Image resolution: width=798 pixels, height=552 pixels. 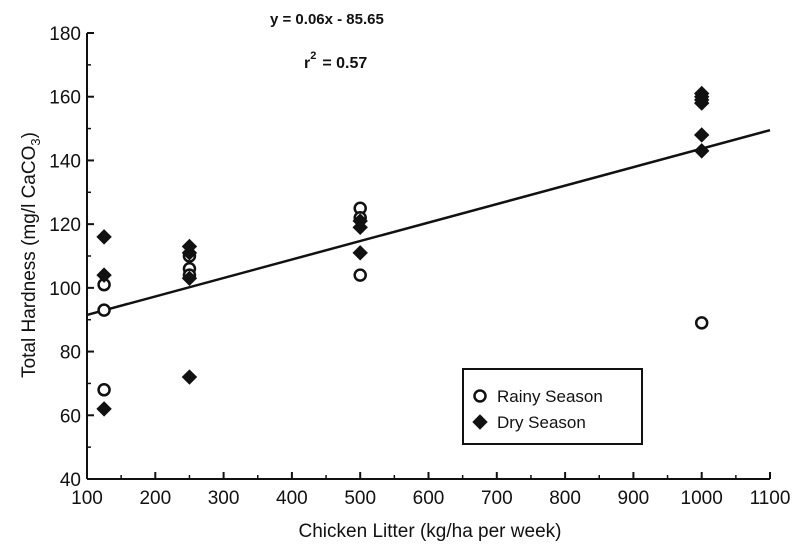 What do you see at coordinates (550, 396) in the screenshot?
I see `legend-label: Rainy Season` at bounding box center [550, 396].